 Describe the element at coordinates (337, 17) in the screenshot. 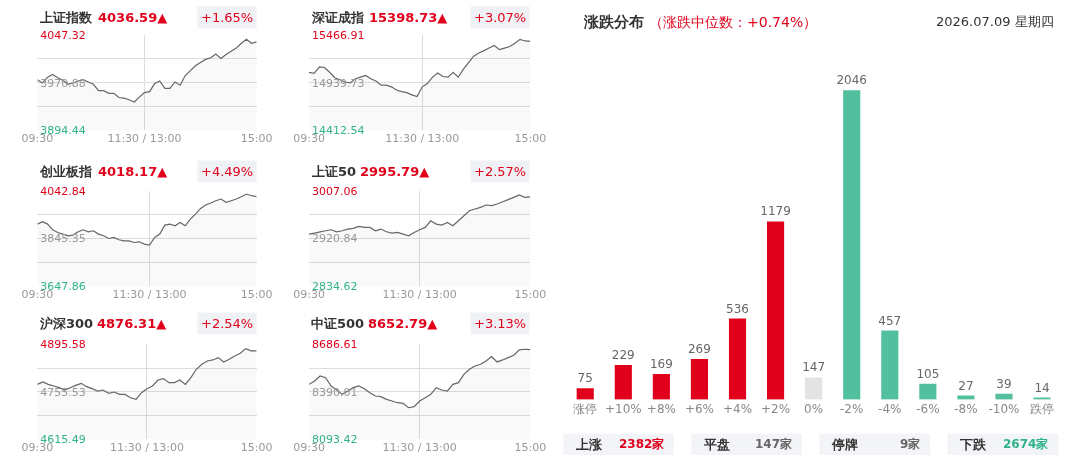

I see `chart-title: 深证成指` at that location.